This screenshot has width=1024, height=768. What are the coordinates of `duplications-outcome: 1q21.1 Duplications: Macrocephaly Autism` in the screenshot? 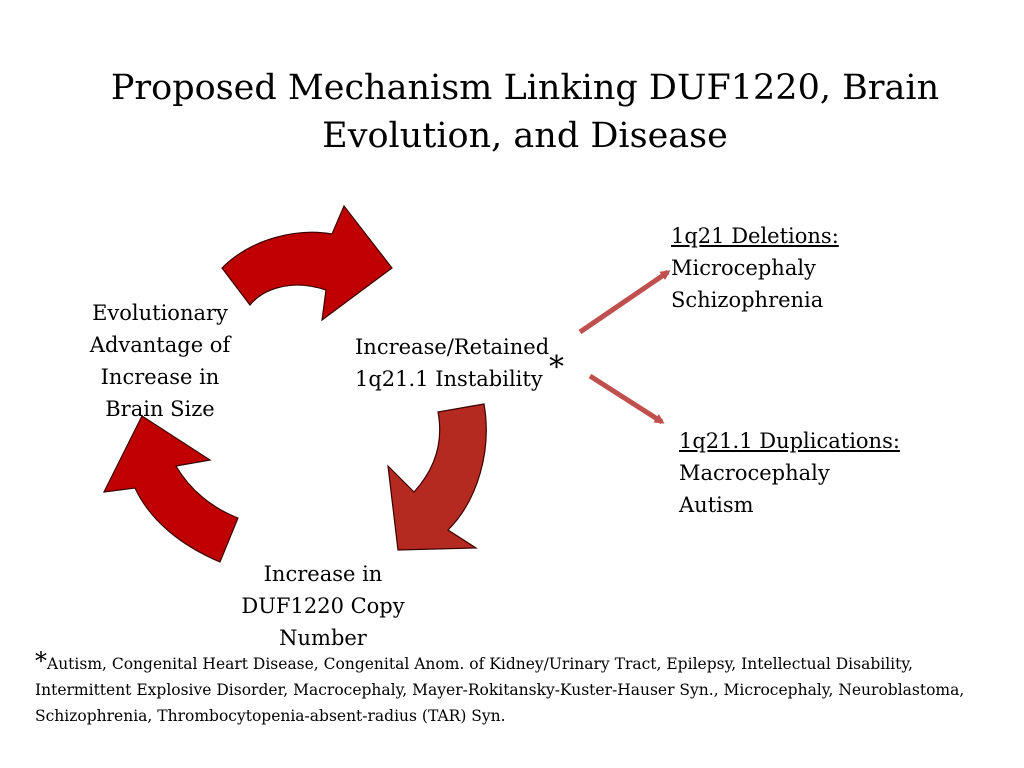 It's located at (809, 473).